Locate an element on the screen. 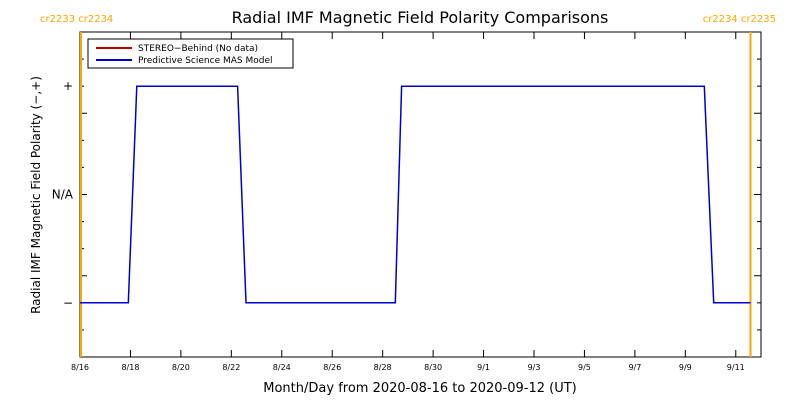 This screenshot has width=800, height=400. carrington-label-right: cr2234 cr2235 is located at coordinates (739, 19).